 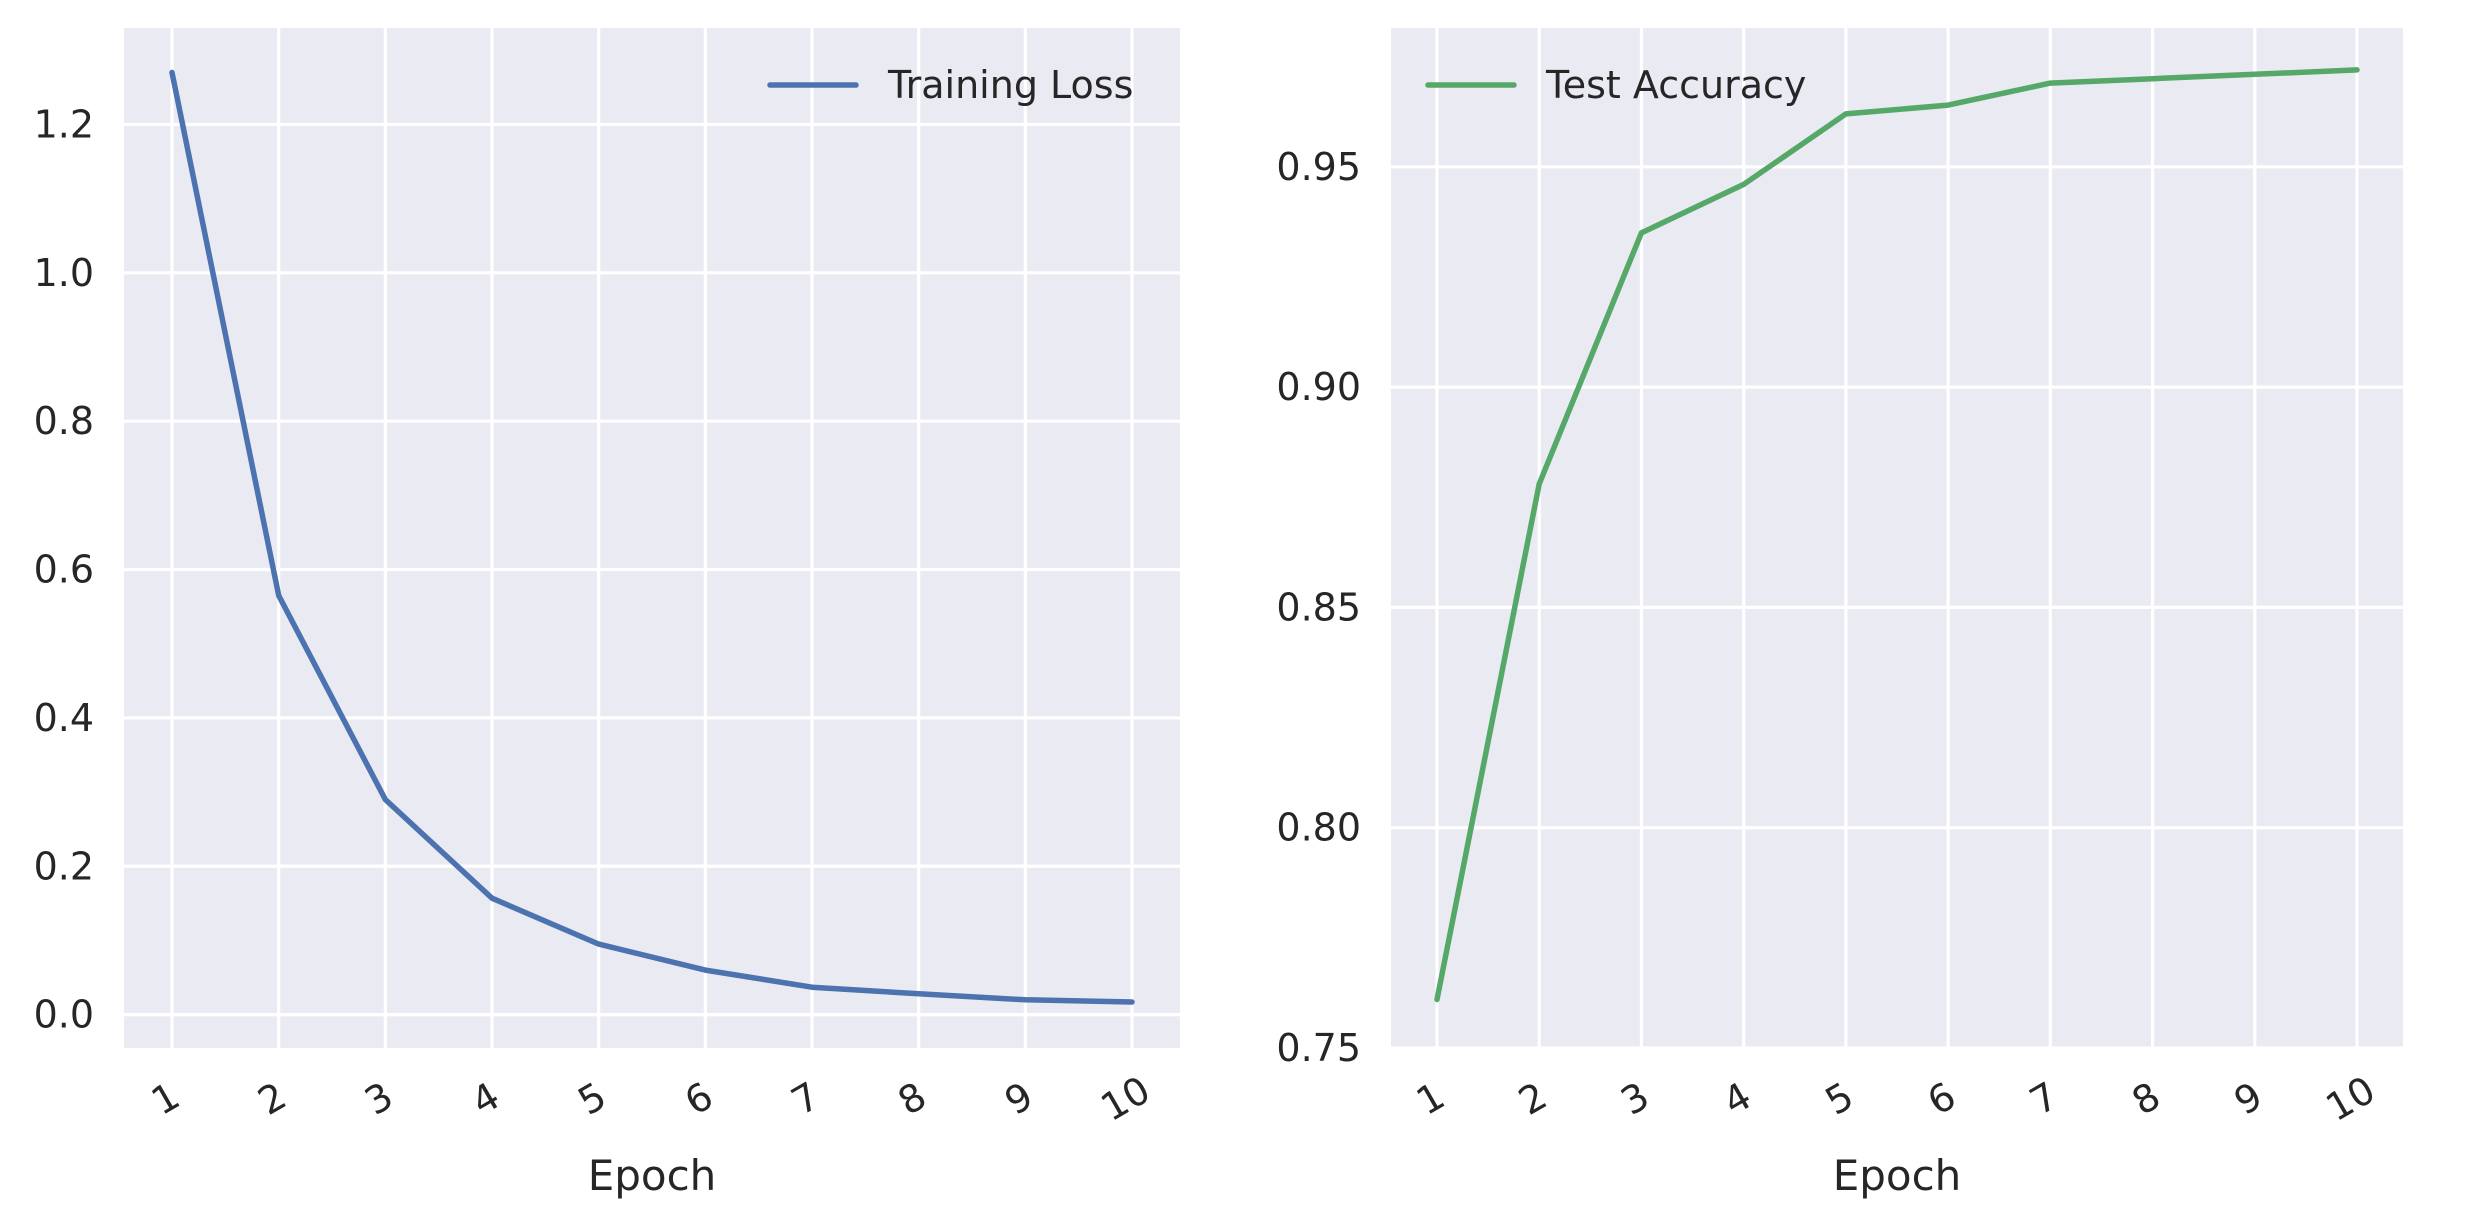 I want to click on accuracy-y-tick-label: 0.95, so click(x=1318, y=167).